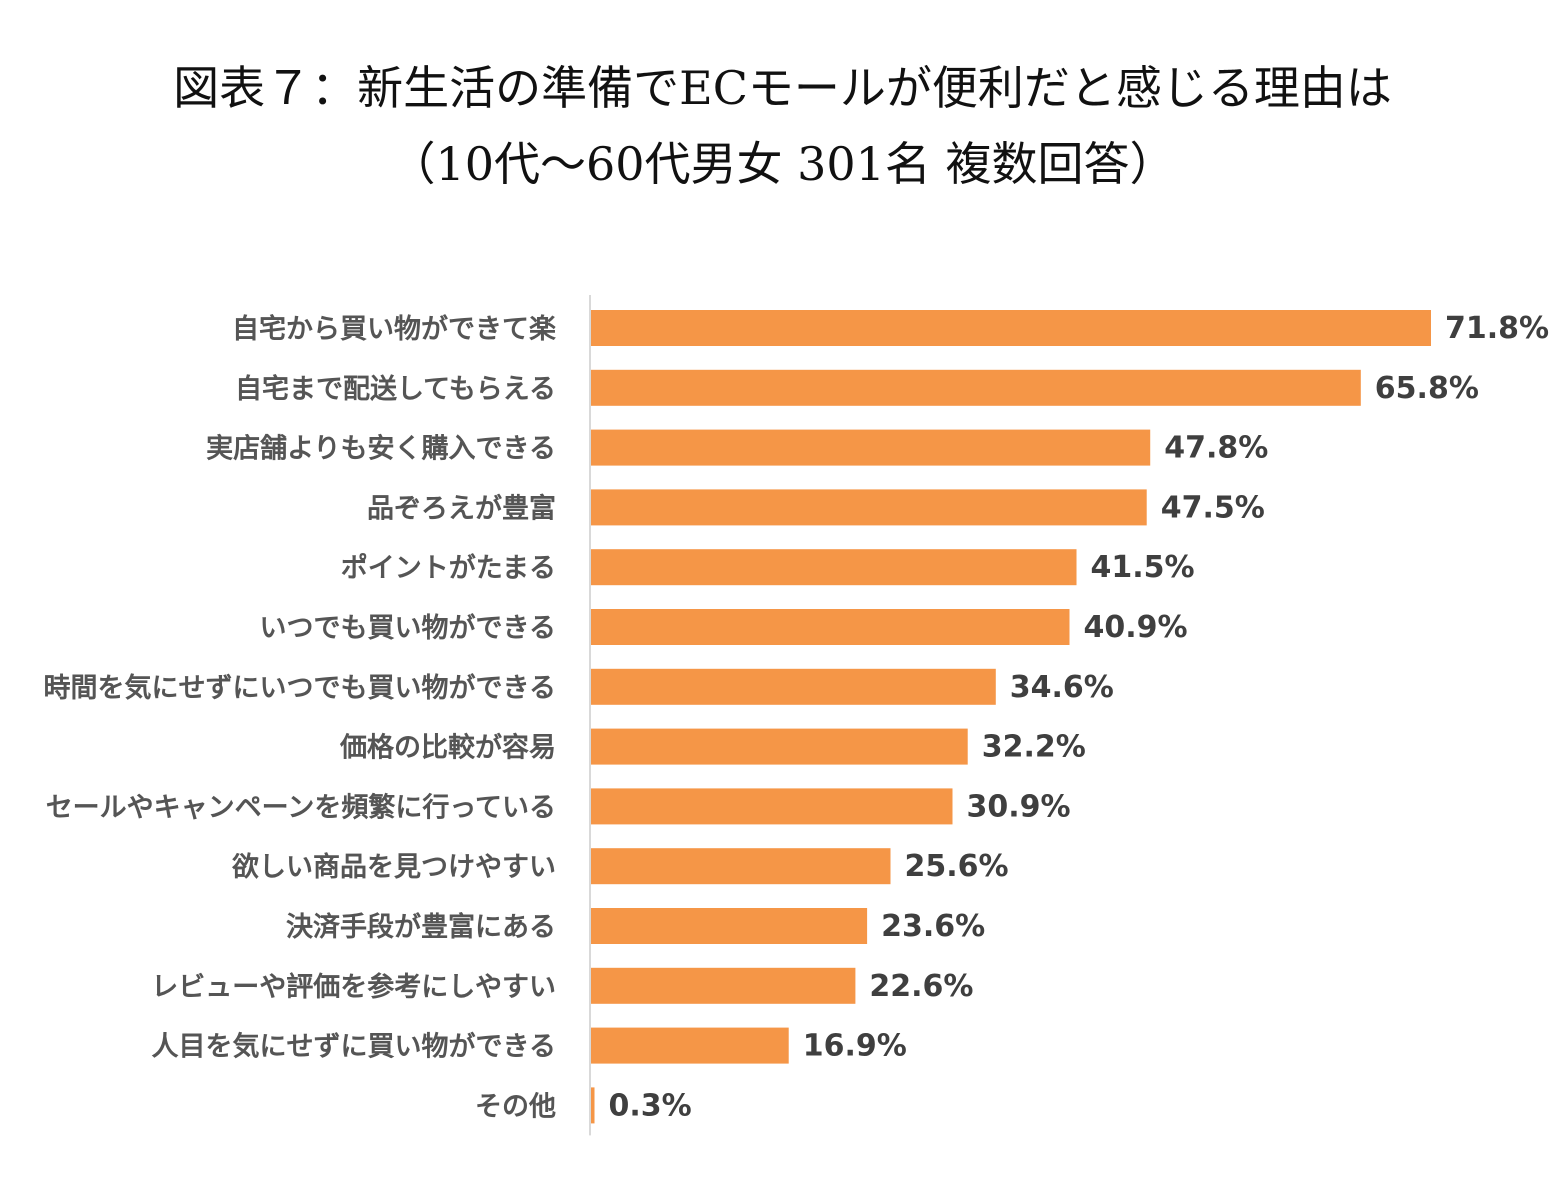 The height and width of the screenshot is (1183, 1565). What do you see at coordinates (394, 329) in the screenshot?
I see `category-label: 自宅から買い物ができて楽` at bounding box center [394, 329].